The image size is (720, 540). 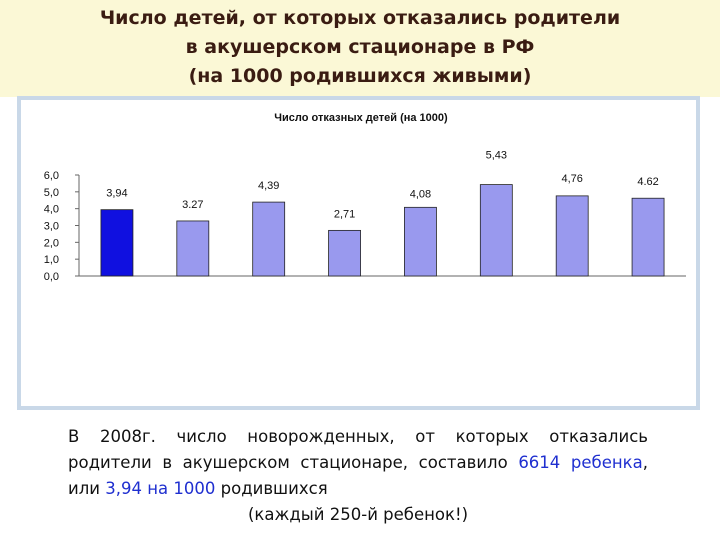 I want to click on data-label: 5,43, so click(x=496, y=156).